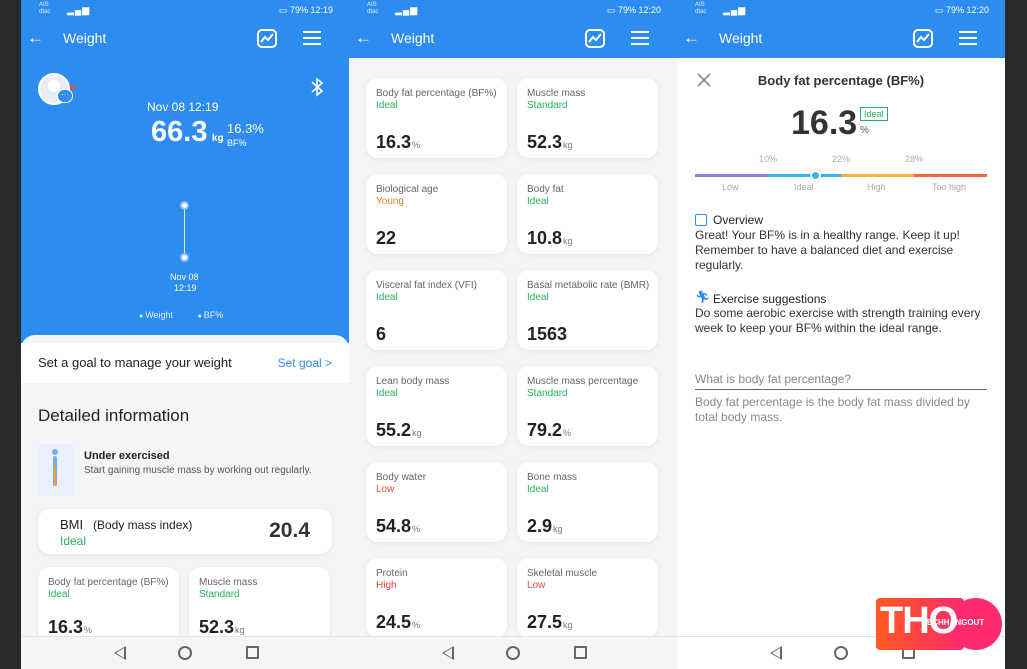 Image resolution: width=1027 pixels, height=669 pixels. What do you see at coordinates (436, 502) in the screenshot?
I see `metric-card: Body water Low 54.8%` at bounding box center [436, 502].